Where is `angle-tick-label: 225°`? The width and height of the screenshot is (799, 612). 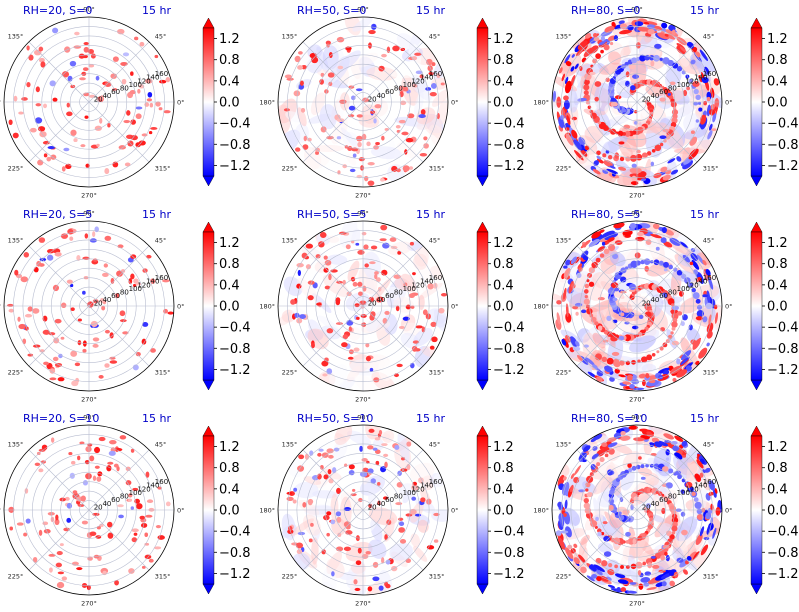 angle-tick-label: 225° is located at coordinates (290, 576).